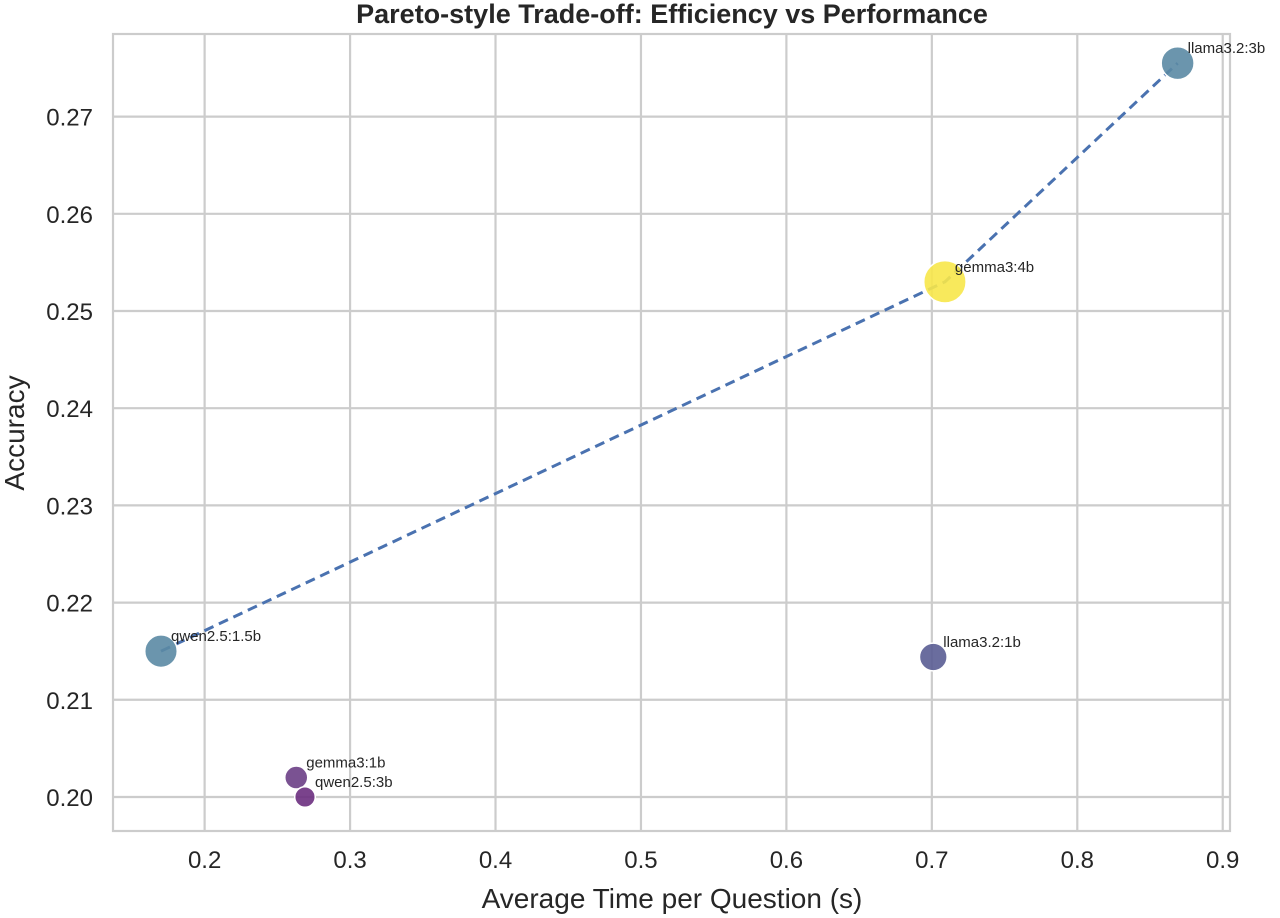  Describe the element at coordinates (69, 312) in the screenshot. I see `y-tick-label: 0.25` at that location.